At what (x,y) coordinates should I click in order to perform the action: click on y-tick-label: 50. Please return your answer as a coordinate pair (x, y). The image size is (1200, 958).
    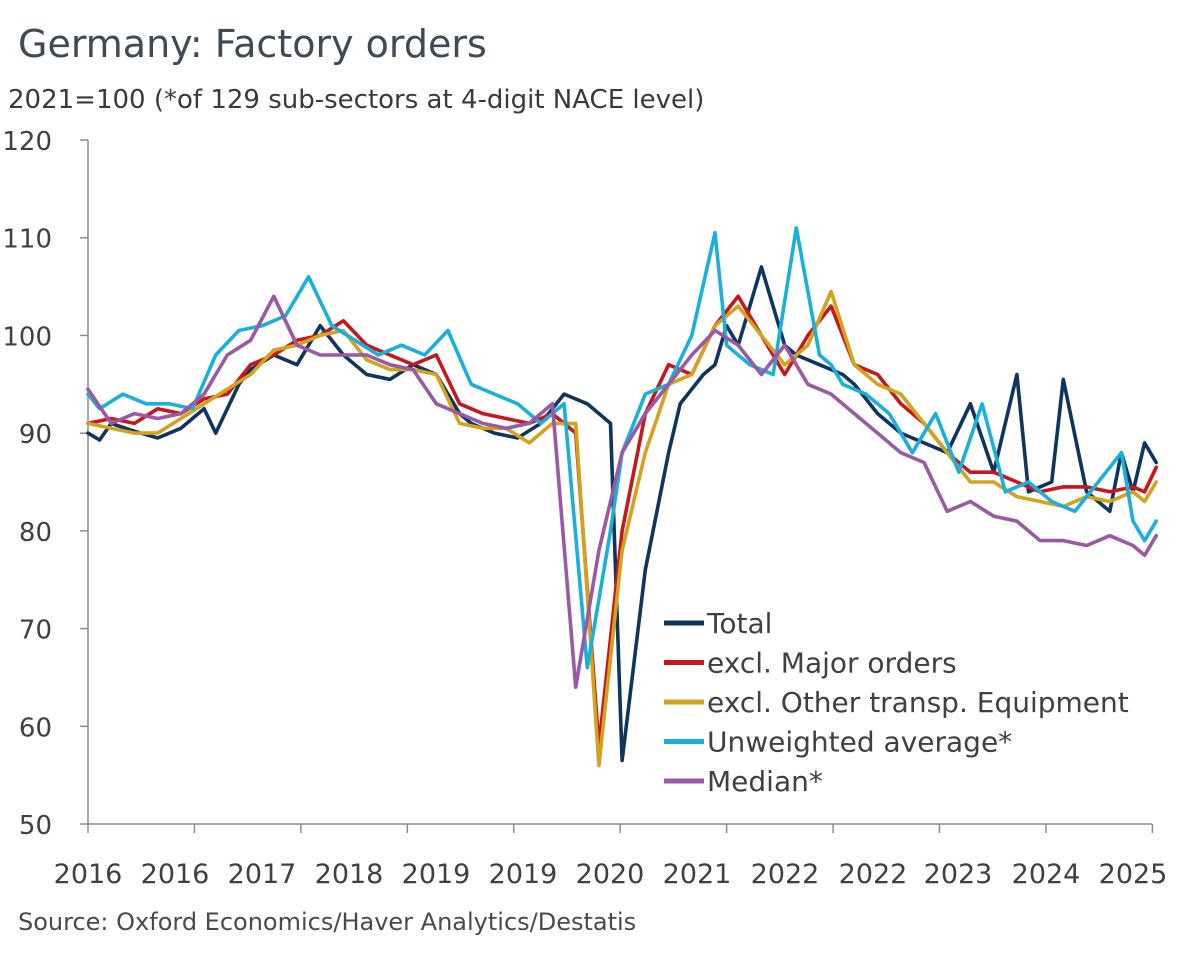
    Looking at the image, I should click on (35, 826).